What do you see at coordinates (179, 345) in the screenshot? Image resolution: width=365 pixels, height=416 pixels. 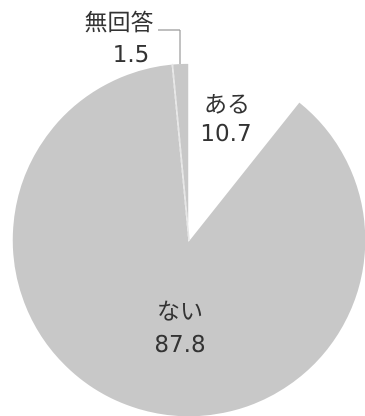 I see `slice-no-value: 87.8` at bounding box center [179, 345].